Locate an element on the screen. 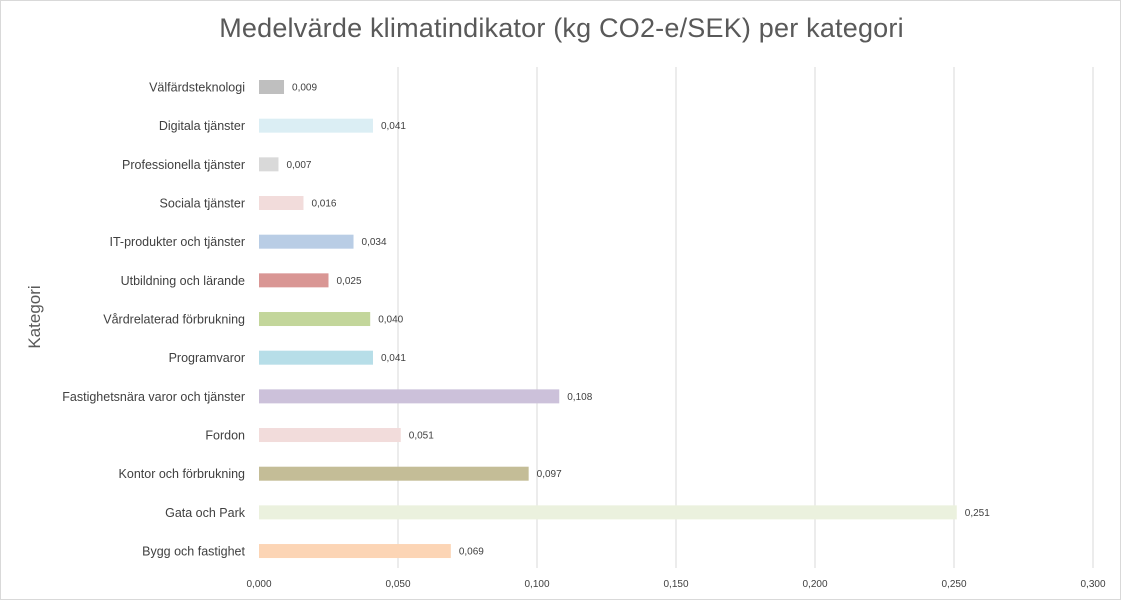 This screenshot has width=1121, height=601. y-axis-title: Kategori is located at coordinates (34, 316).